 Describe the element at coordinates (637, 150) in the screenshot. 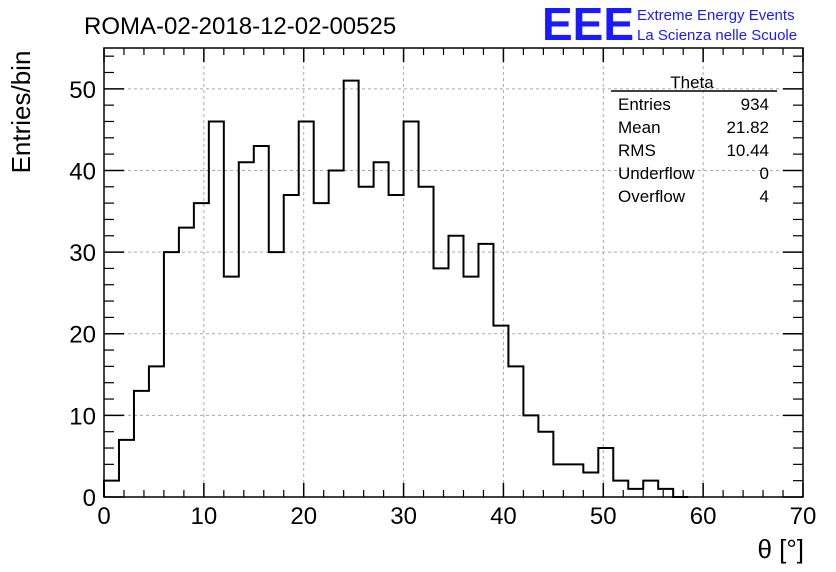

I see `stats-label: RMS` at that location.